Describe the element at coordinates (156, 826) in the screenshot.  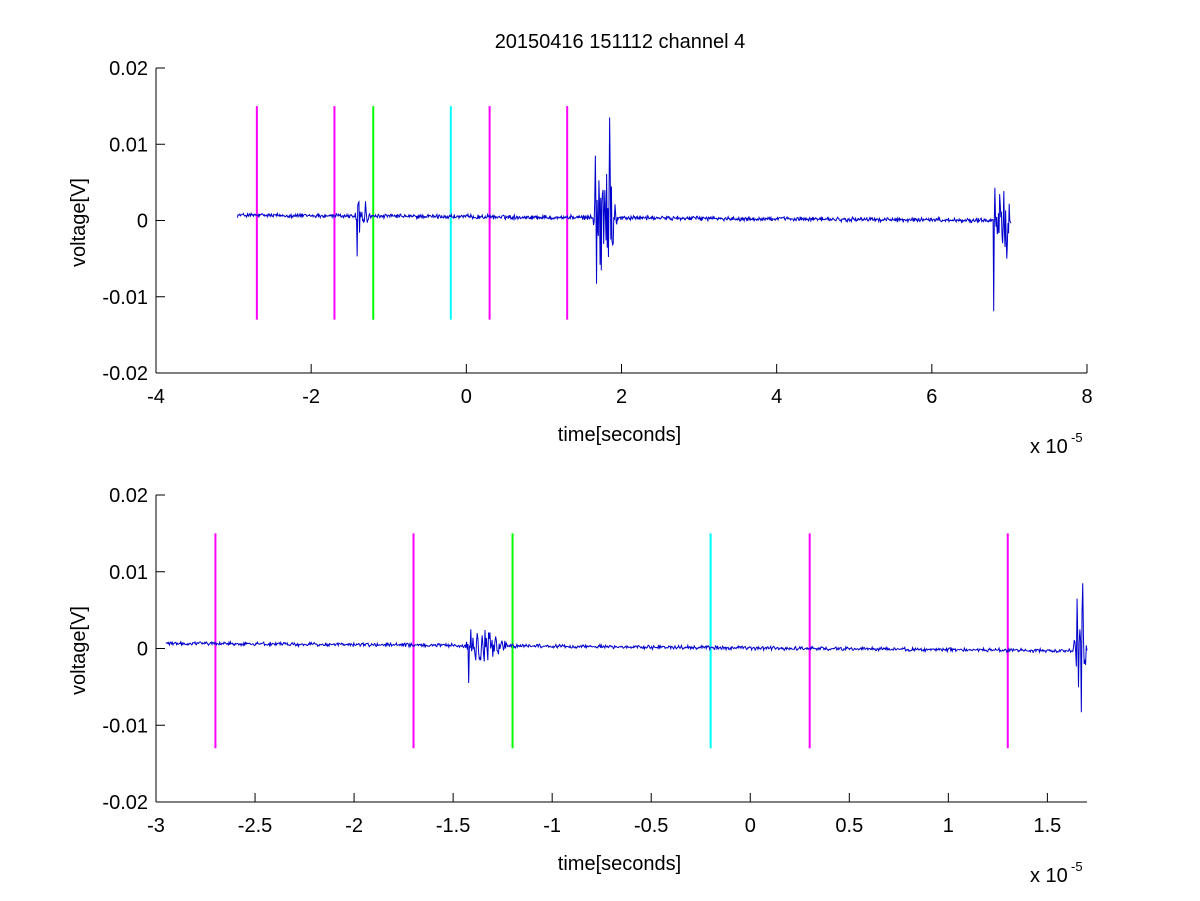
I see `x-tick-label: -3` at that location.